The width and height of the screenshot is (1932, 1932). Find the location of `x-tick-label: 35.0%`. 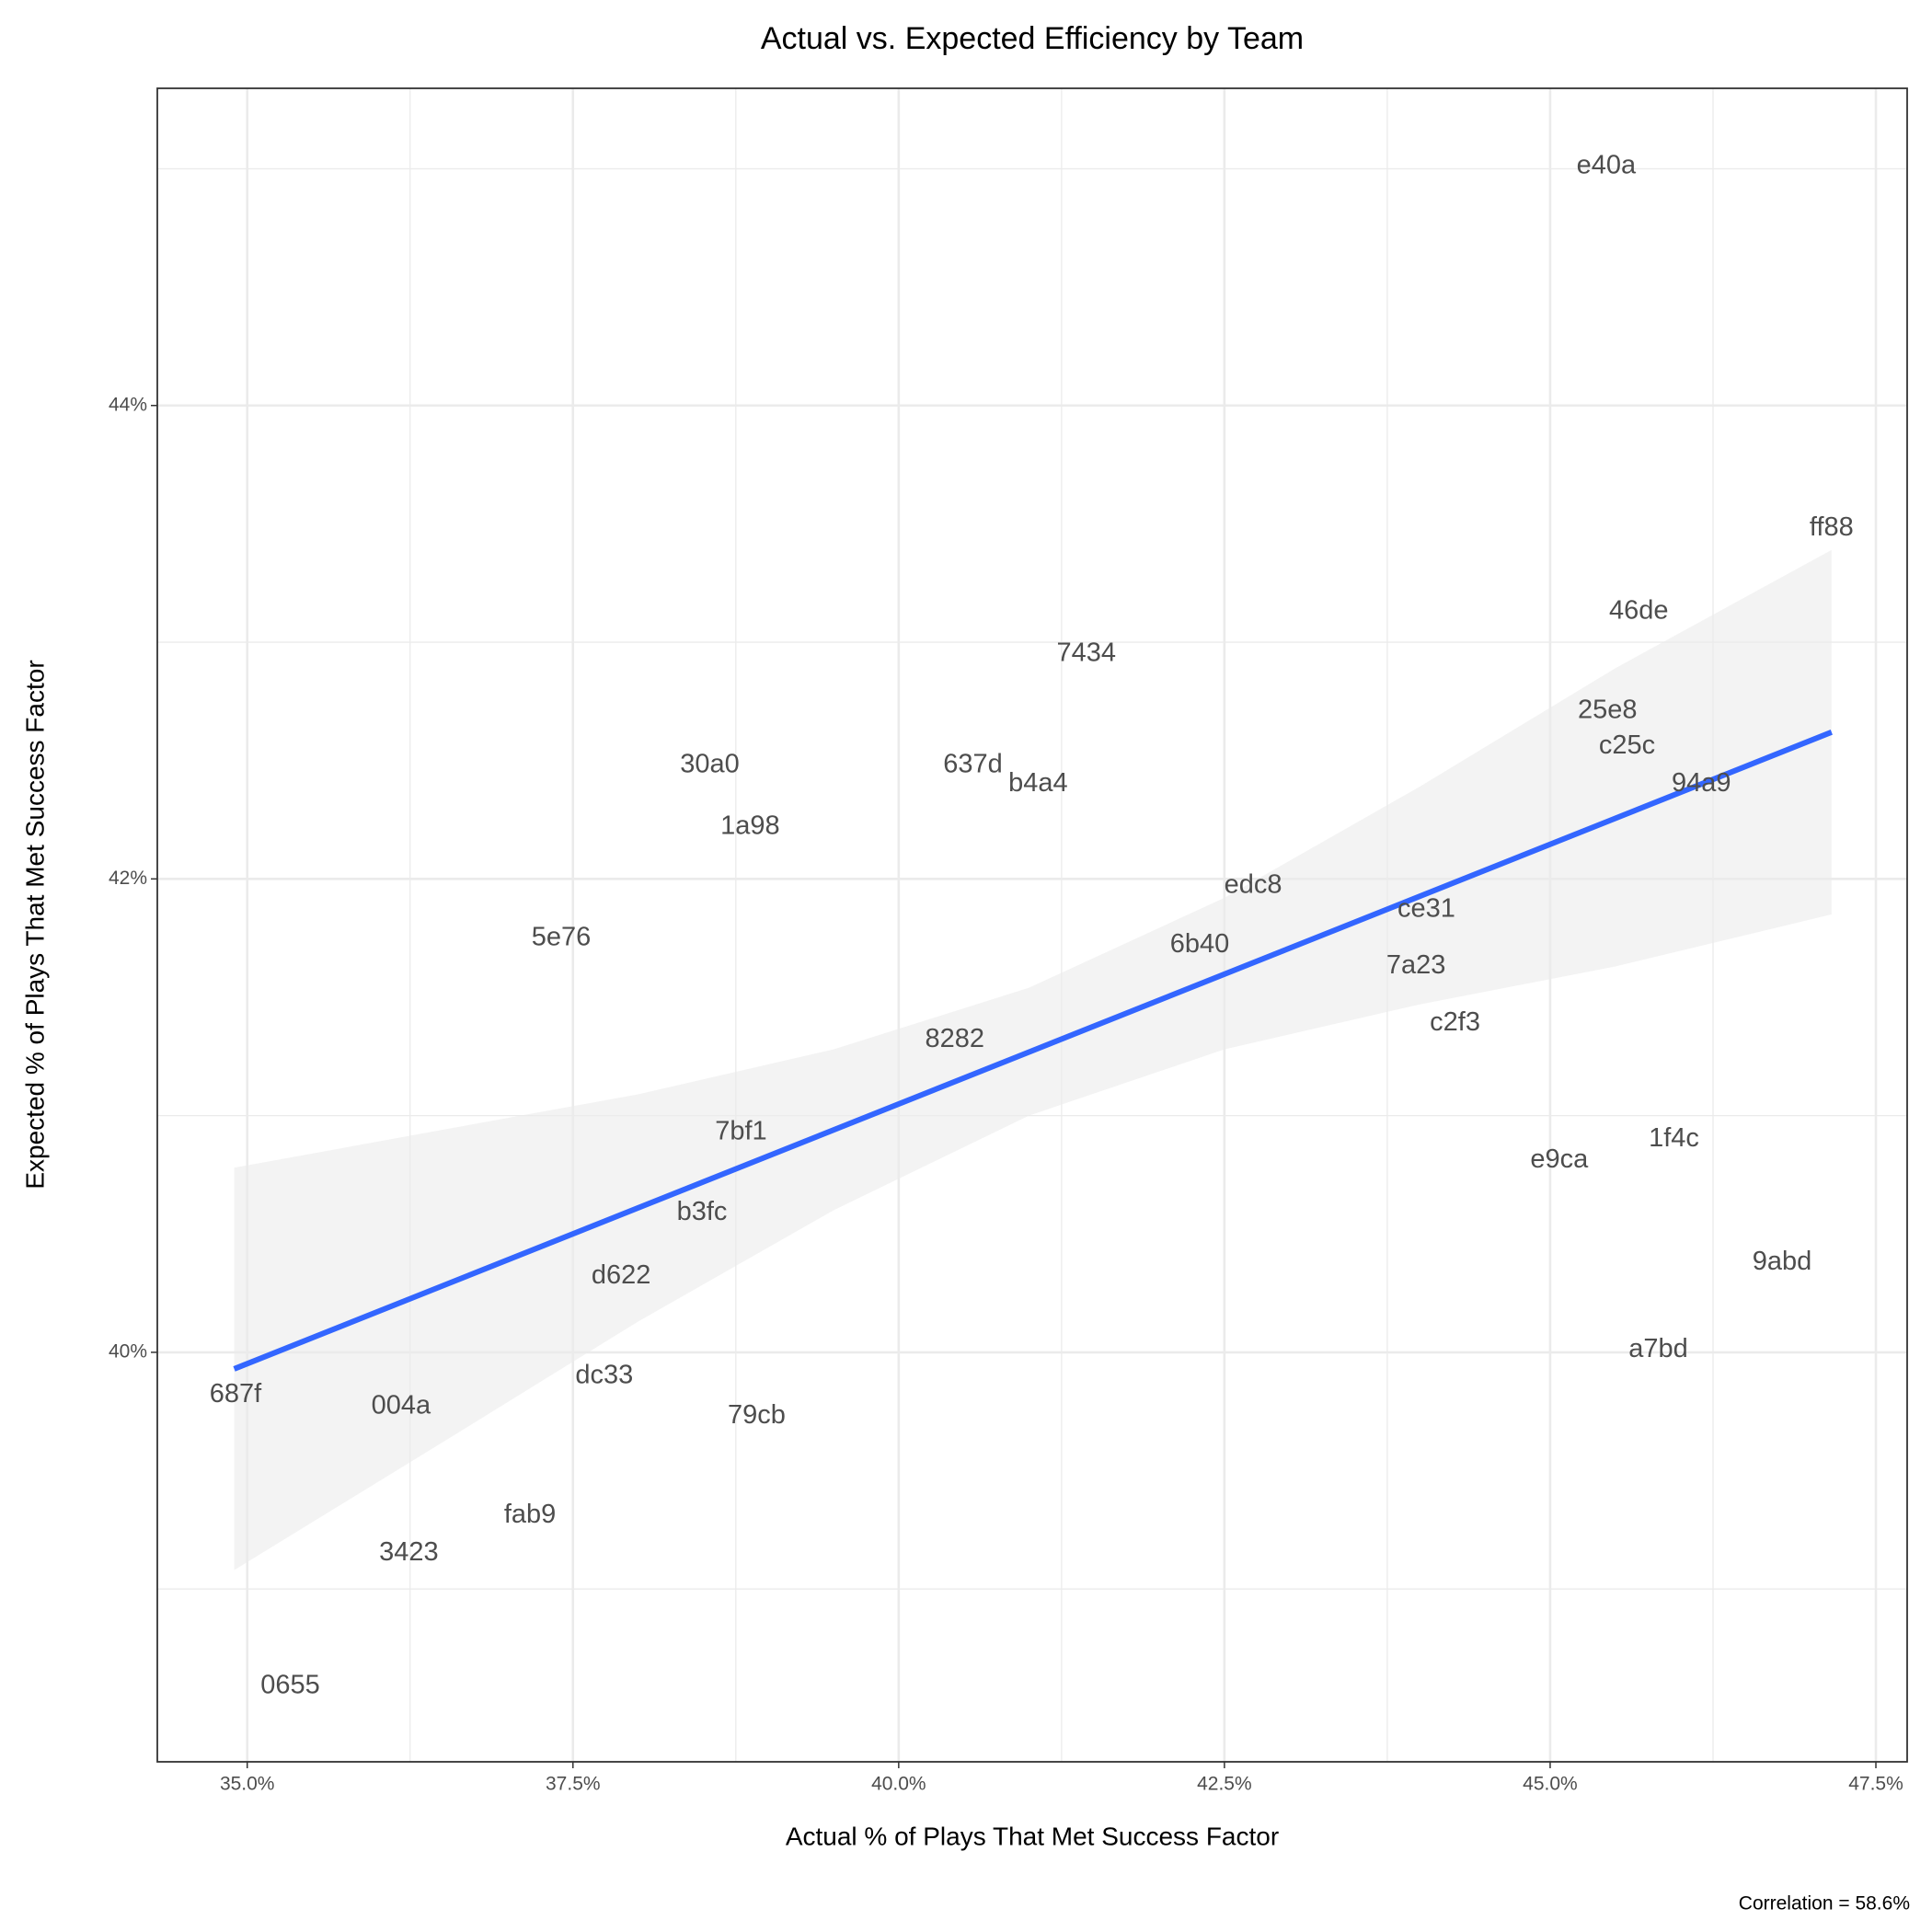

x-tick-label: 35.0% is located at coordinates (247, 1784).